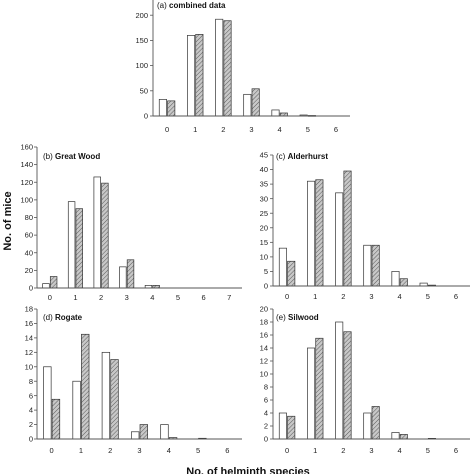  I want to click on panel-label: (b), so click(48, 156).